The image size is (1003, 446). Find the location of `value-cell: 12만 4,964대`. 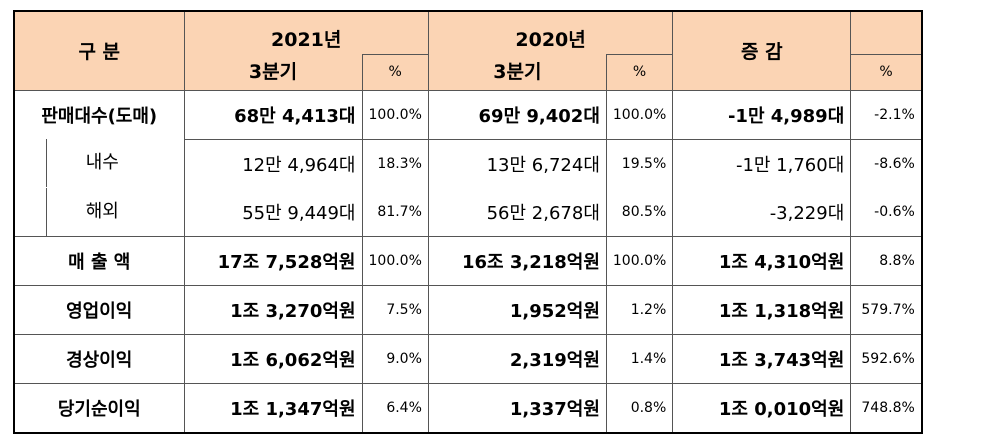

value-cell: 12만 4,964대 is located at coordinates (273, 163).